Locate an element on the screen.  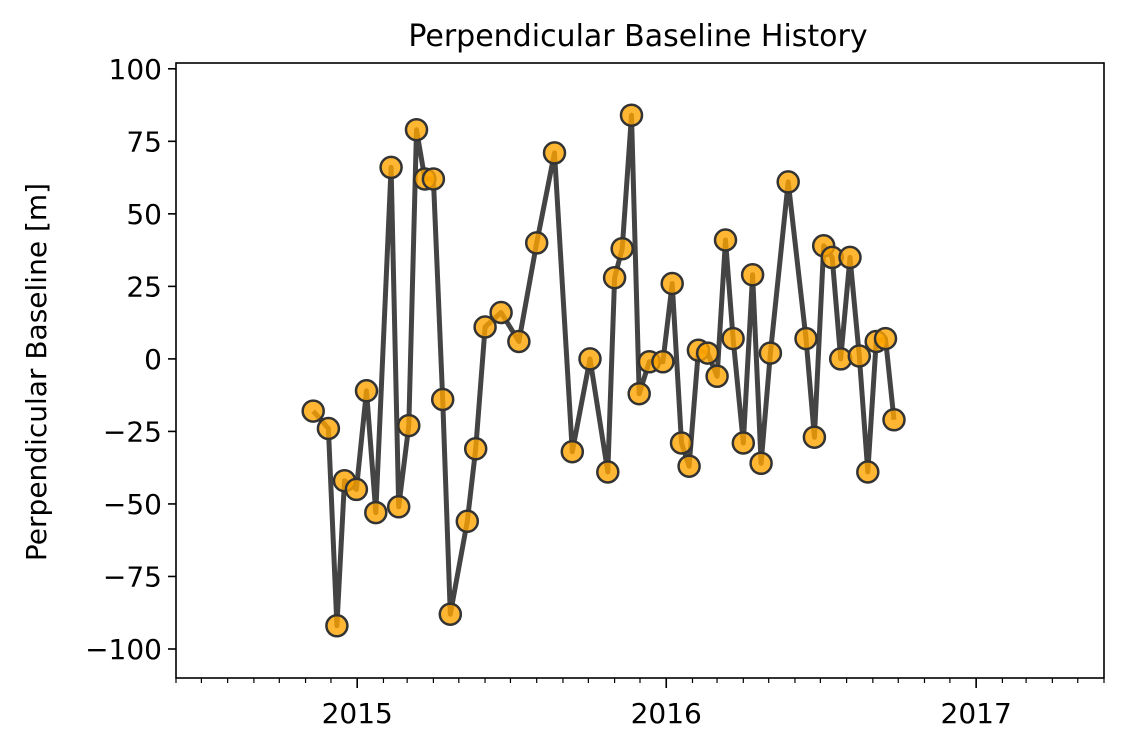
x-tick-label: 2017 is located at coordinates (976, 713).